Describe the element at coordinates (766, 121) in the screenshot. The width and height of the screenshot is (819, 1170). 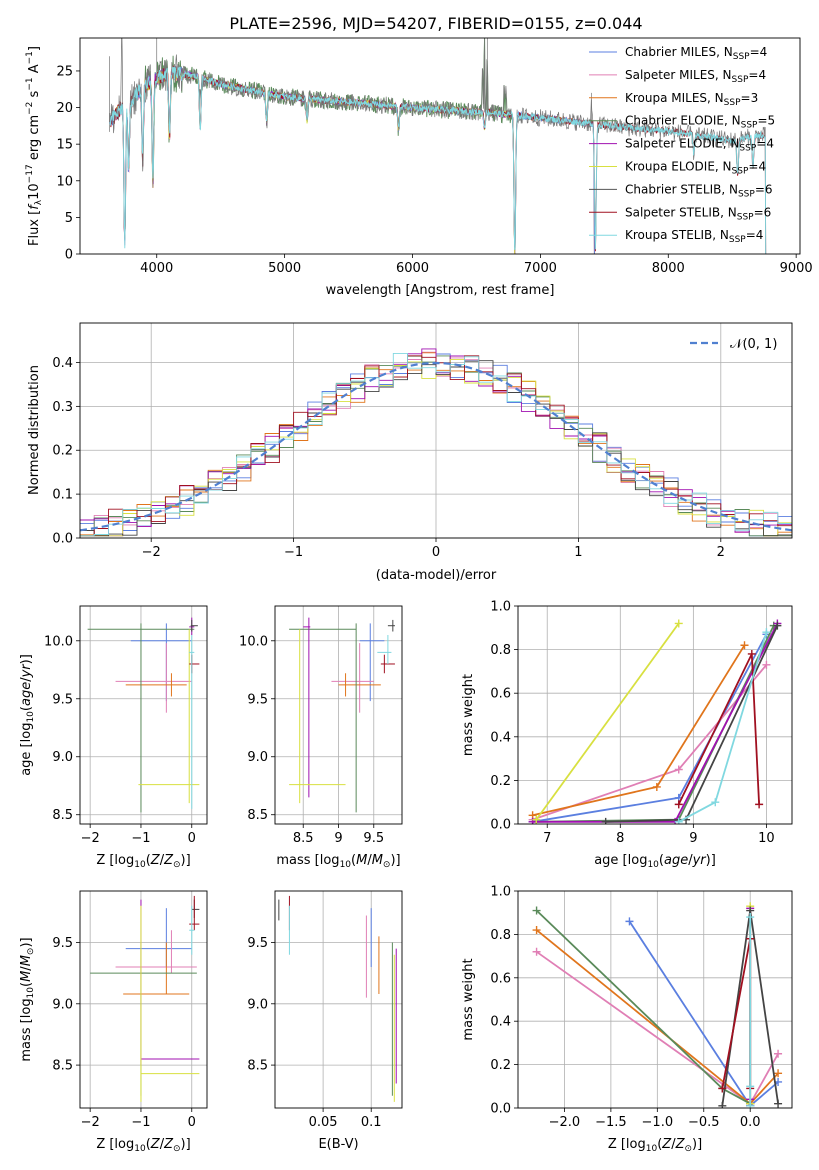
I see `legend-label-end: =5` at that location.